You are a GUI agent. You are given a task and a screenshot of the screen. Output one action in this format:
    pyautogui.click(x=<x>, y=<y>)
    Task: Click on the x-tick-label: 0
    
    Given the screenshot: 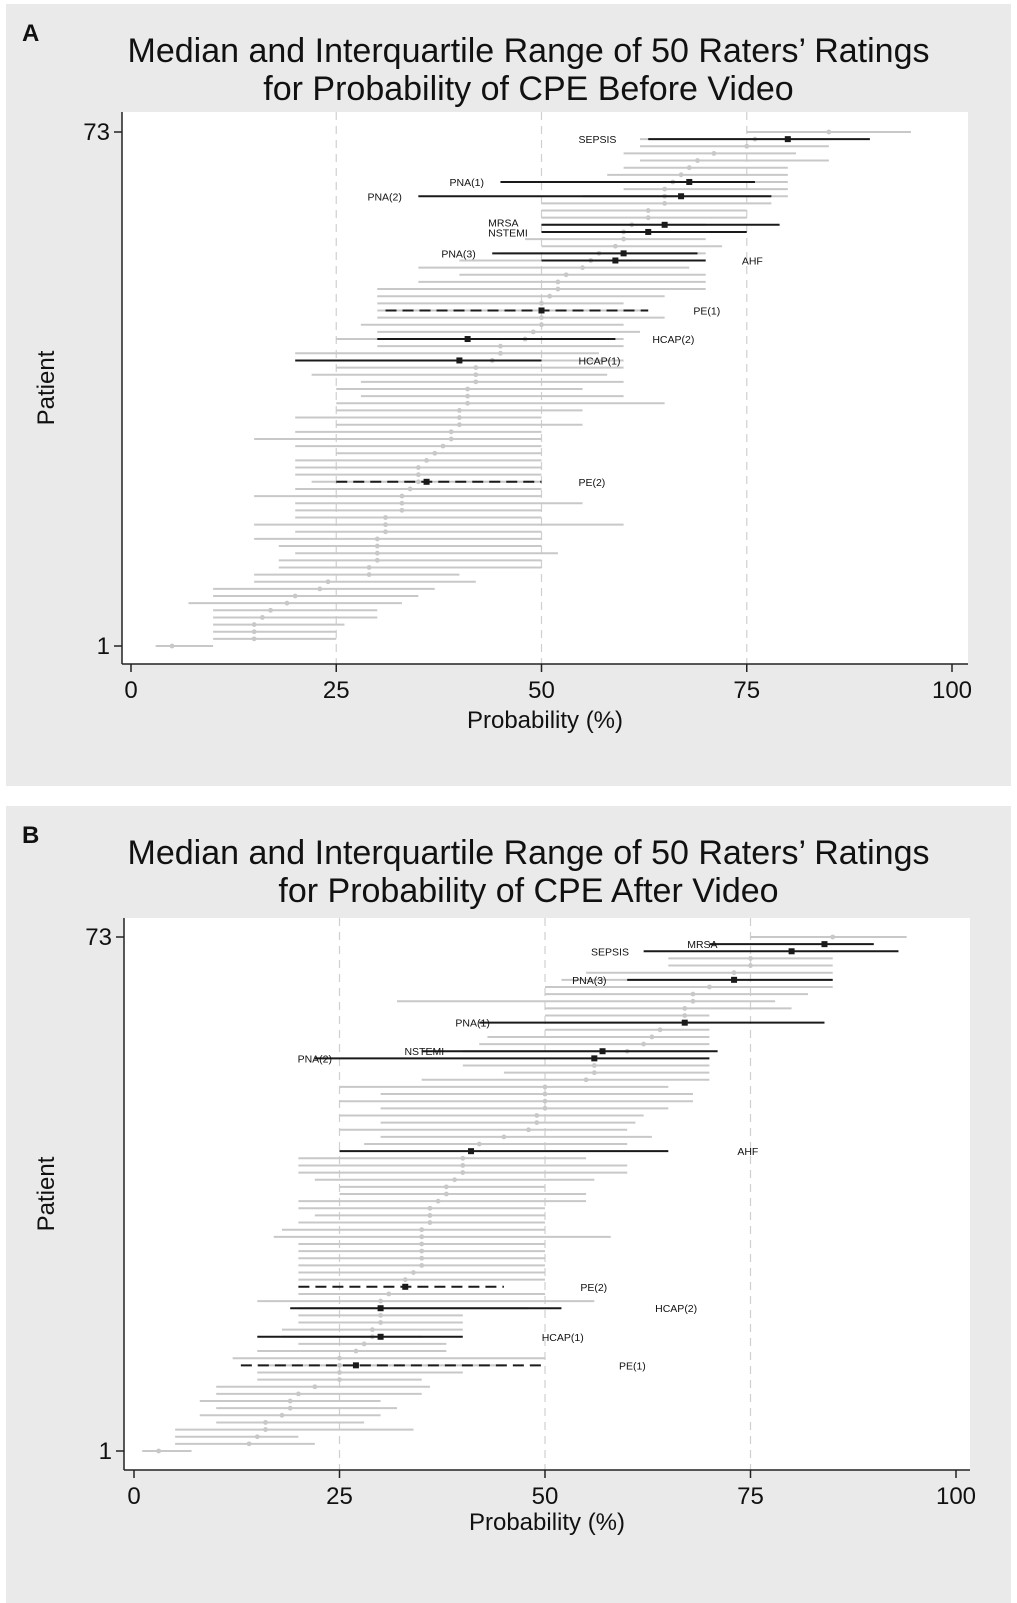 What is the action you would take?
    pyautogui.click(x=133, y=1496)
    